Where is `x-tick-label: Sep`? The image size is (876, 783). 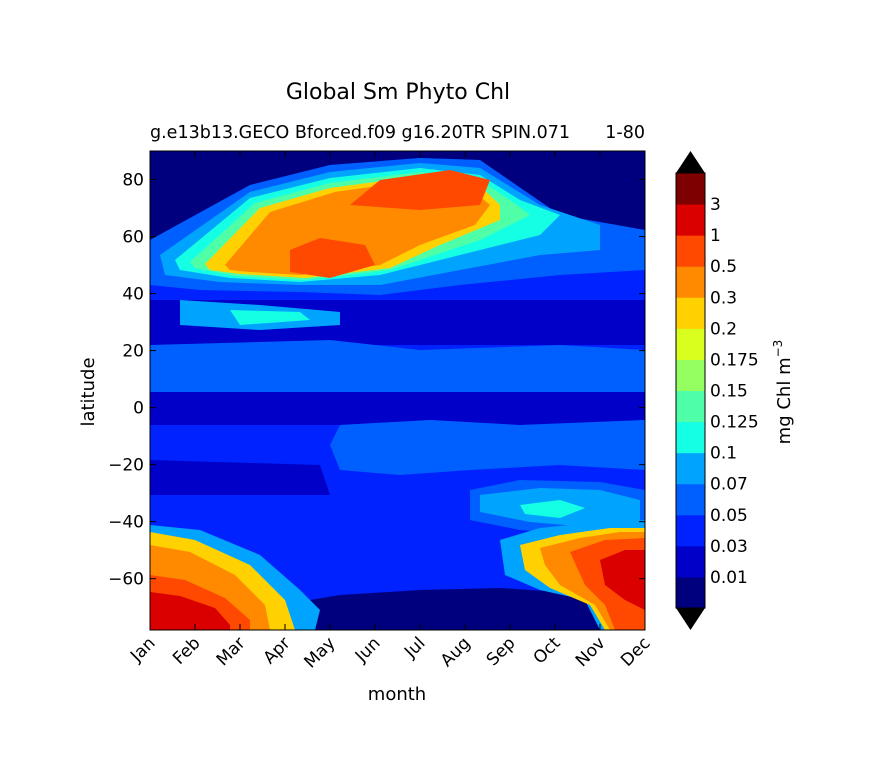
x-tick-label: Sep is located at coordinates (501, 651).